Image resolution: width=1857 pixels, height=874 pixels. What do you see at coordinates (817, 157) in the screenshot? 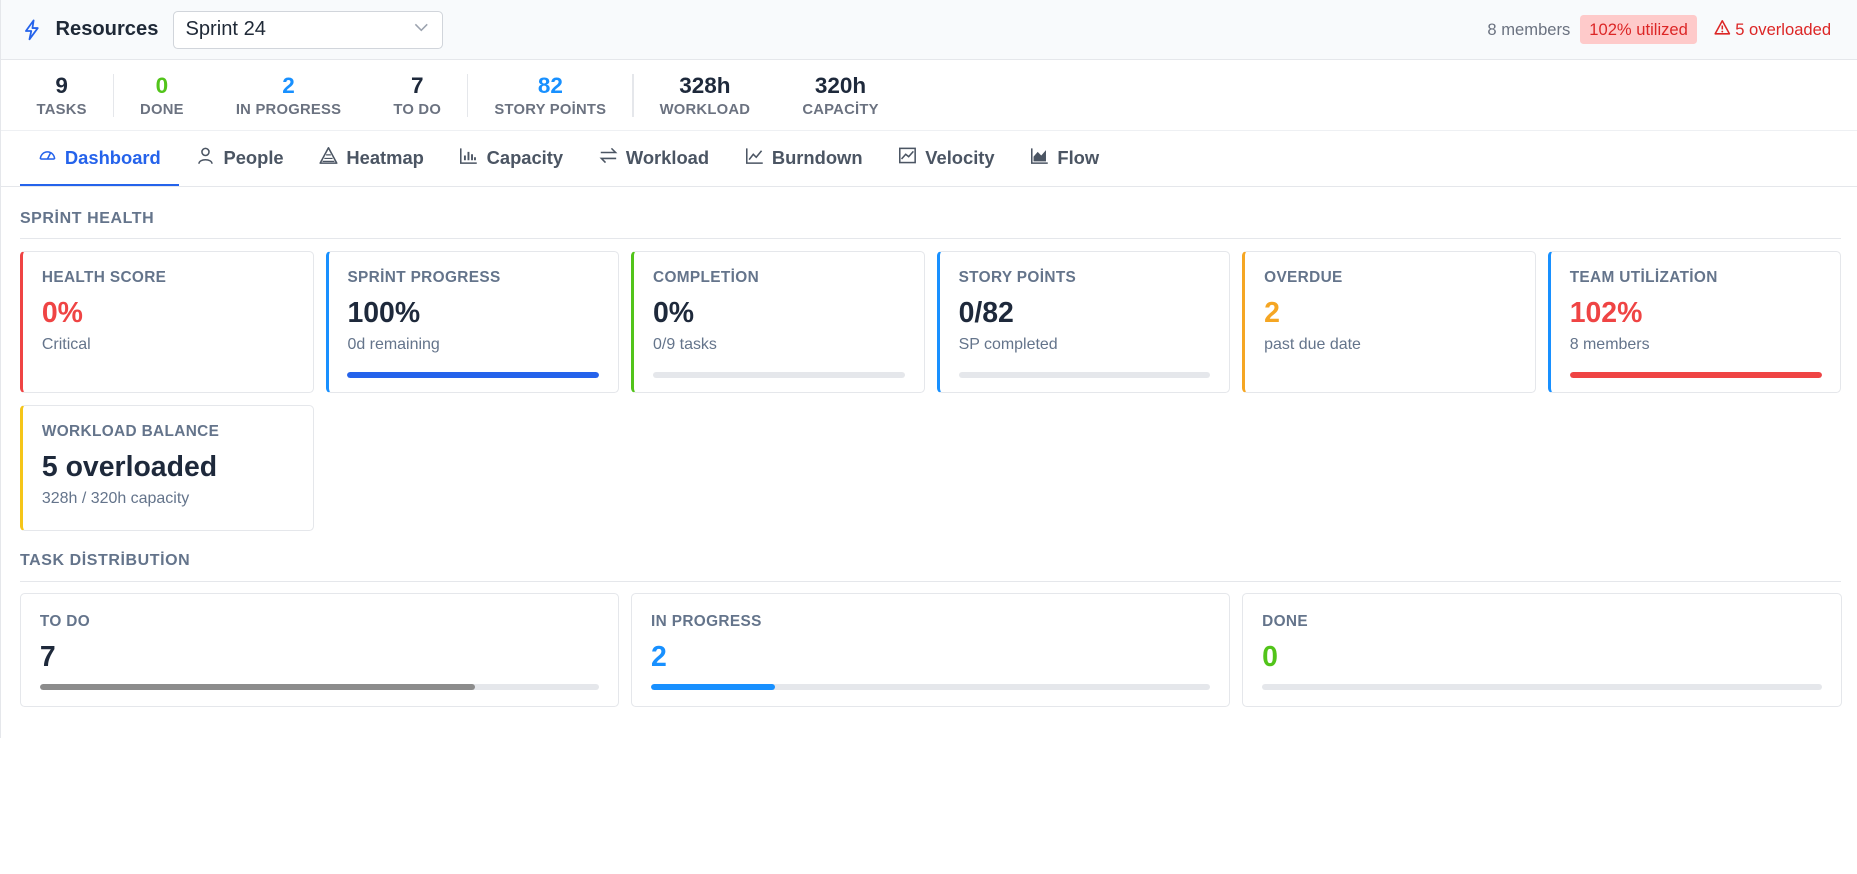
I see `tab-label: Burndown` at bounding box center [817, 157].